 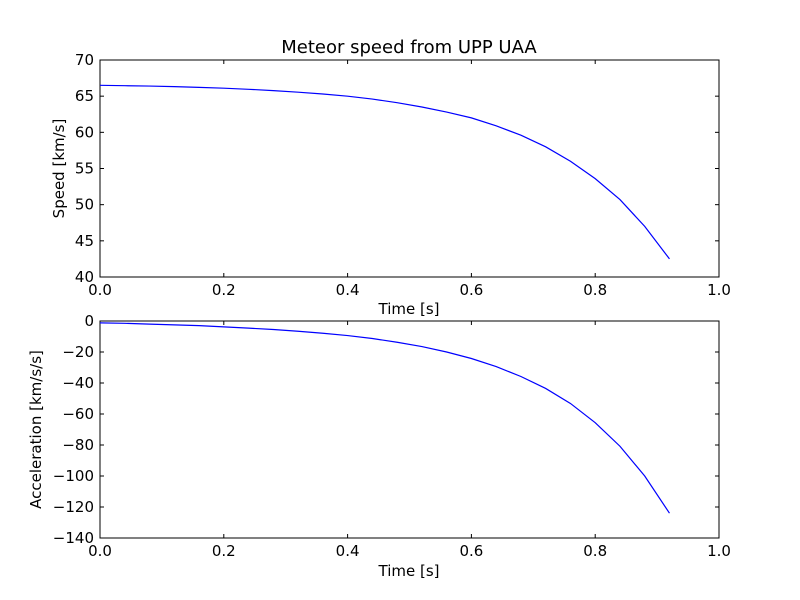 What do you see at coordinates (78, 383) in the screenshot?
I see `acceleration-plot-y-tick-label: −40` at bounding box center [78, 383].